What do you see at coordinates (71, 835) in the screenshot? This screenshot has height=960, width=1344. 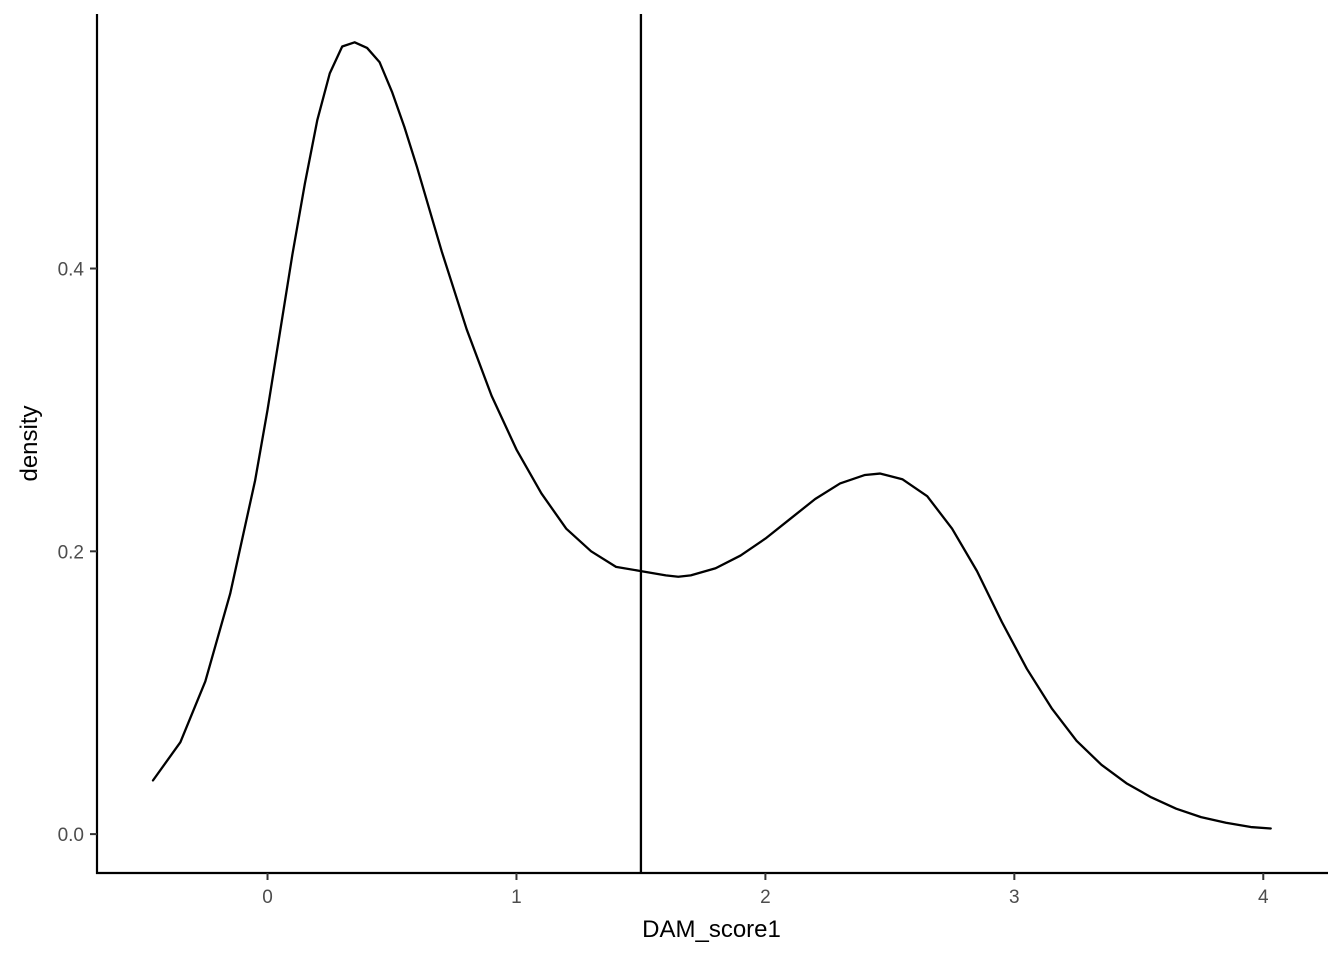 I see `y-tick-label: 0.0` at bounding box center [71, 835].